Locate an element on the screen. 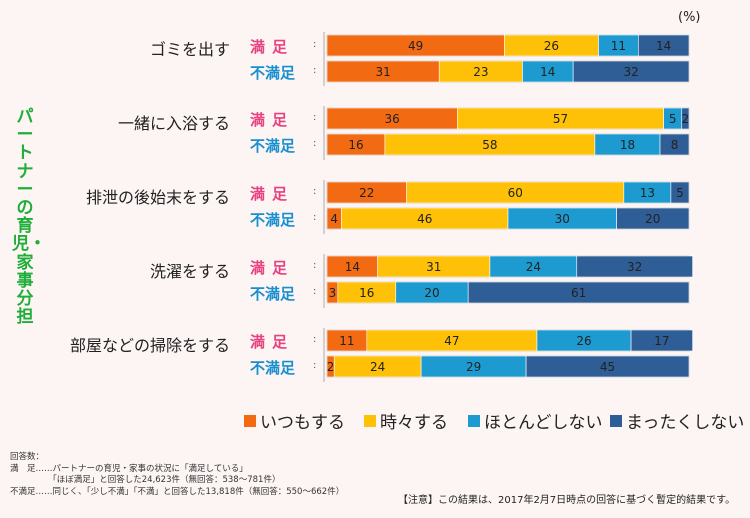 This screenshot has height=518, width=750. notes-line: 満 足……パートナーの育児・家事の状況に「満足している」 is located at coordinates (129, 468).